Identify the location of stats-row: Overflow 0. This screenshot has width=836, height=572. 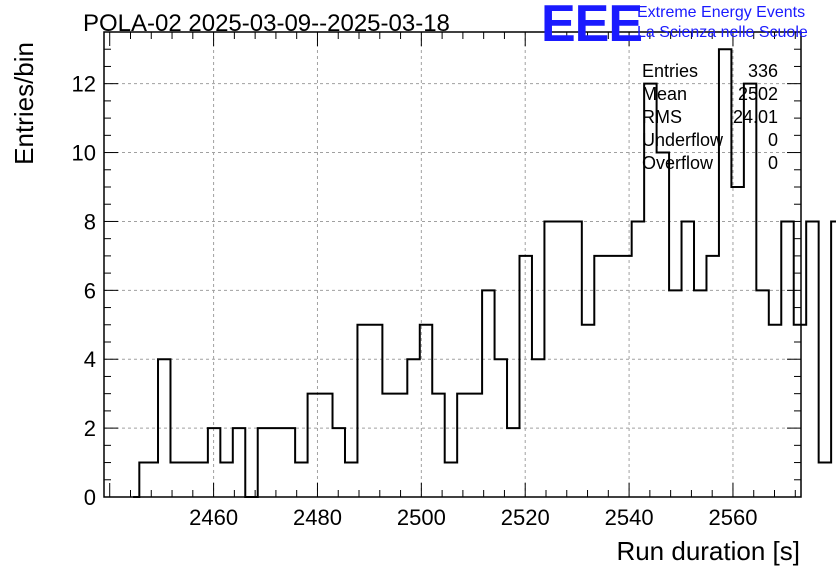
(710, 163).